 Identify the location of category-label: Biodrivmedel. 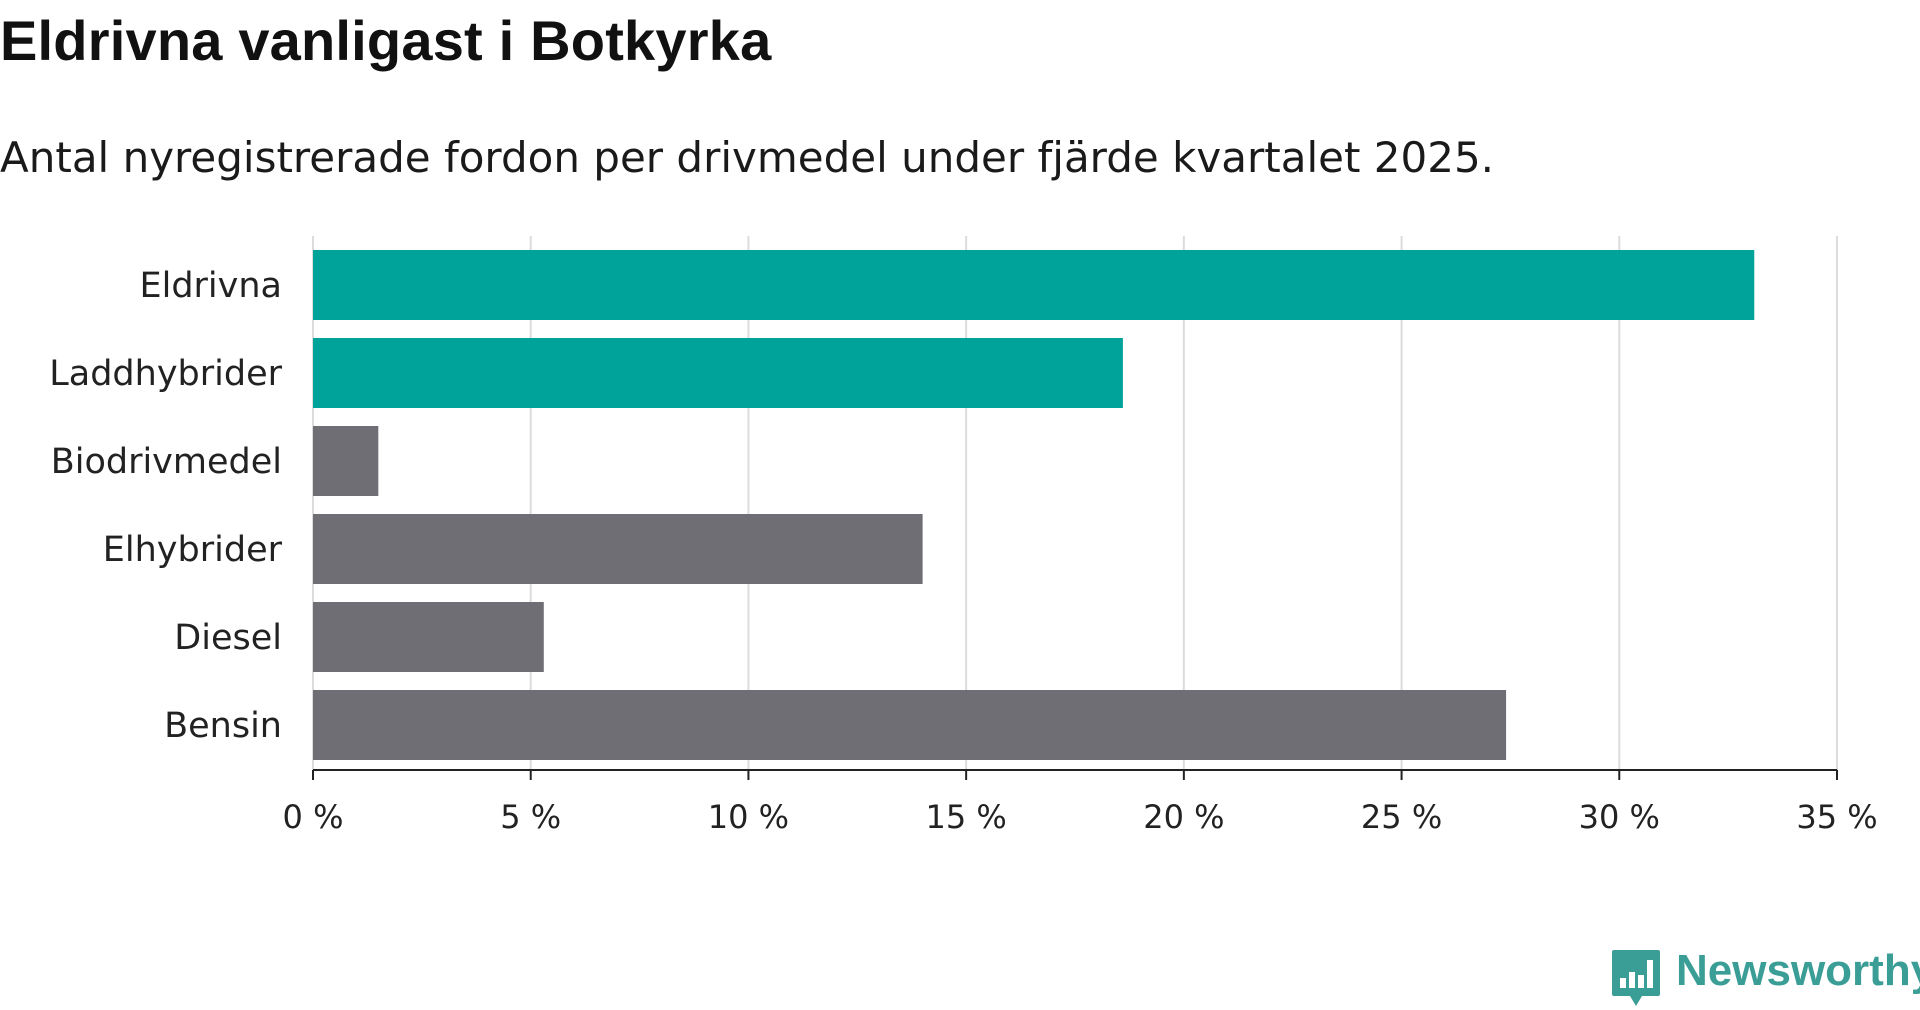
(166, 462).